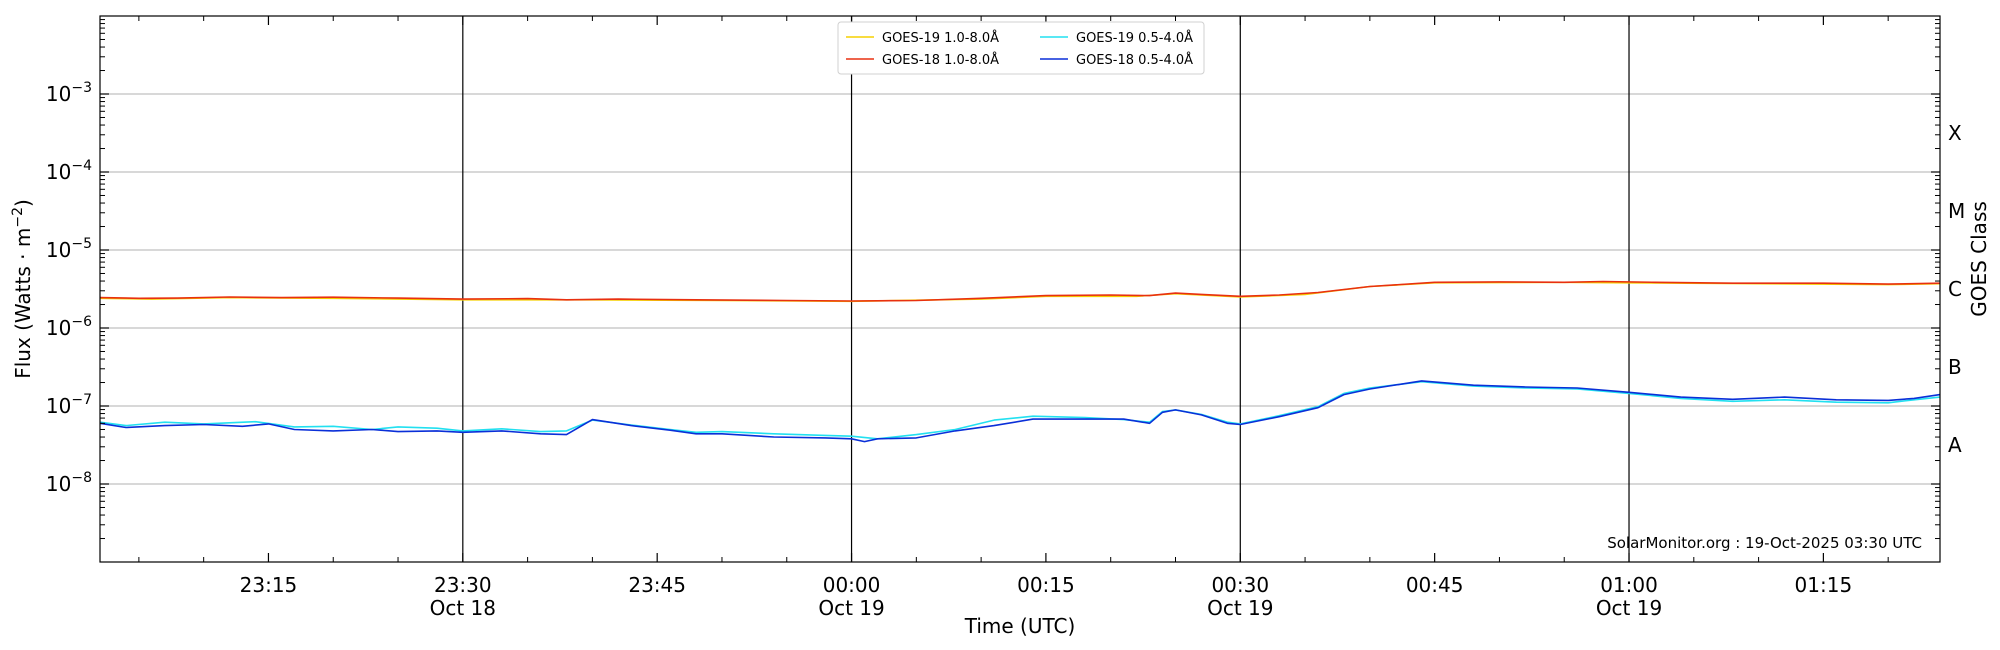  Describe the element at coordinates (940, 60) in the screenshot. I see `legend-entry: GOES-18 1.0-8.0Å` at that location.